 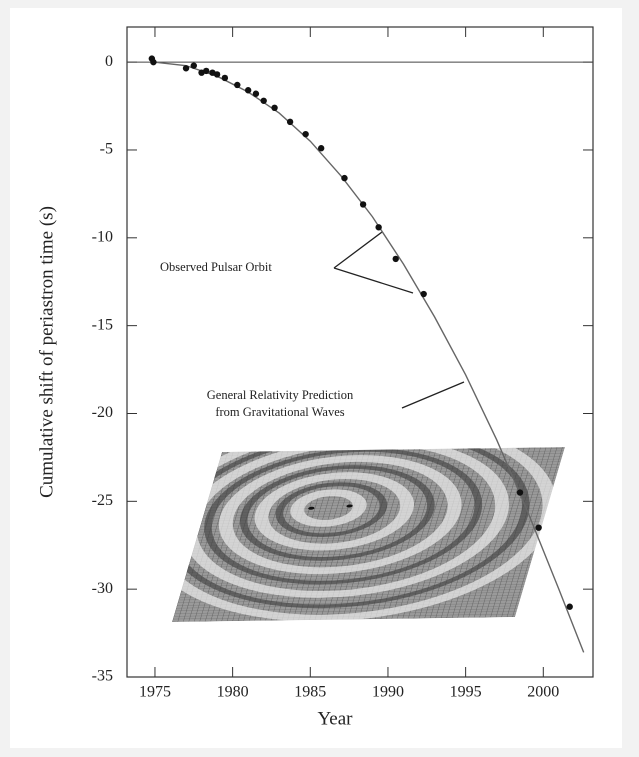 I want to click on x-tick-label: 1985, so click(x=310, y=692).